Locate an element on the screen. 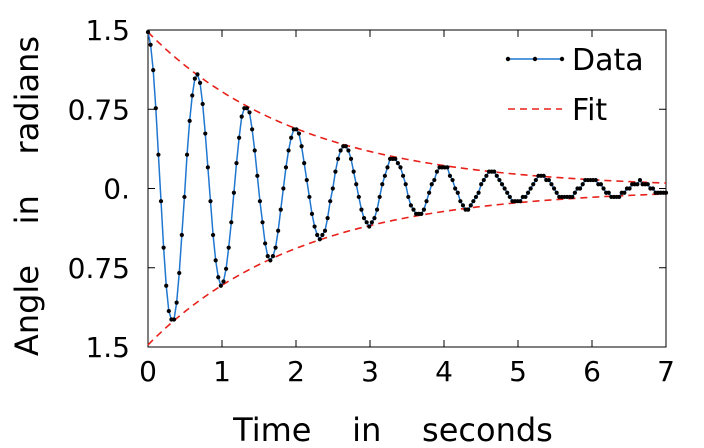 This screenshot has width=704, height=448. legend-fit-label: Fit is located at coordinates (589, 110).